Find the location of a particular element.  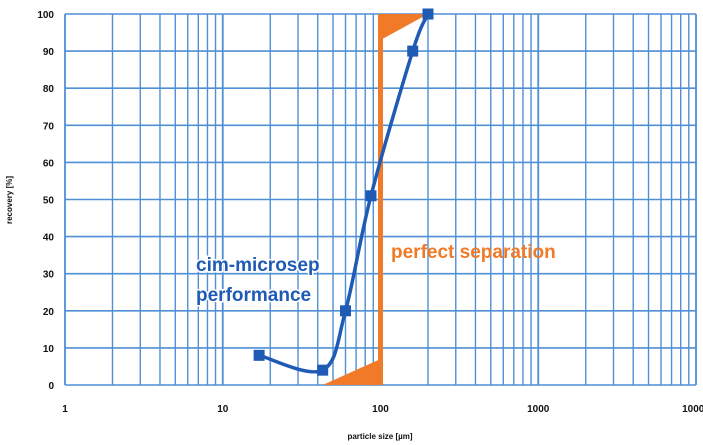

cim-microsep-label-line-1: cim-microsep is located at coordinates (258, 265).